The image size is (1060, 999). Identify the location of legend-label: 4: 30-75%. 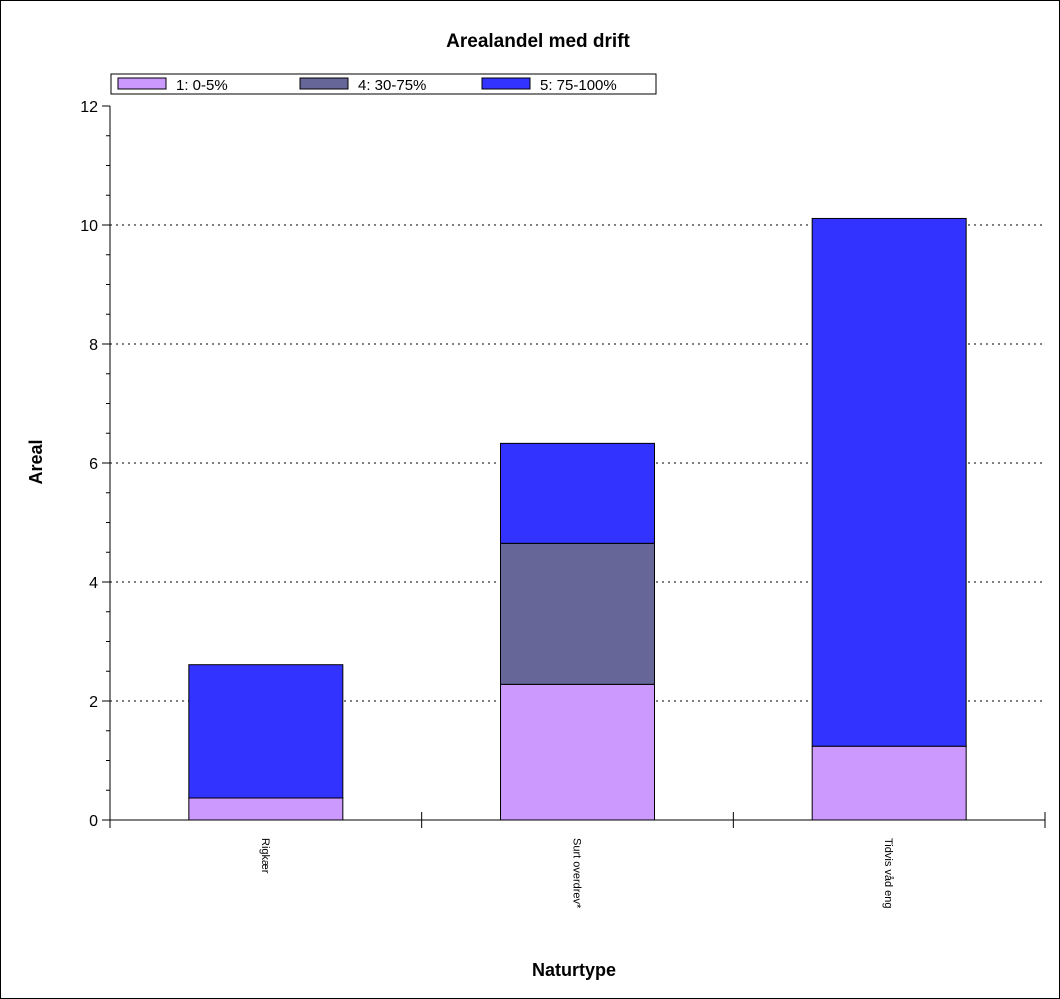
(392, 85).